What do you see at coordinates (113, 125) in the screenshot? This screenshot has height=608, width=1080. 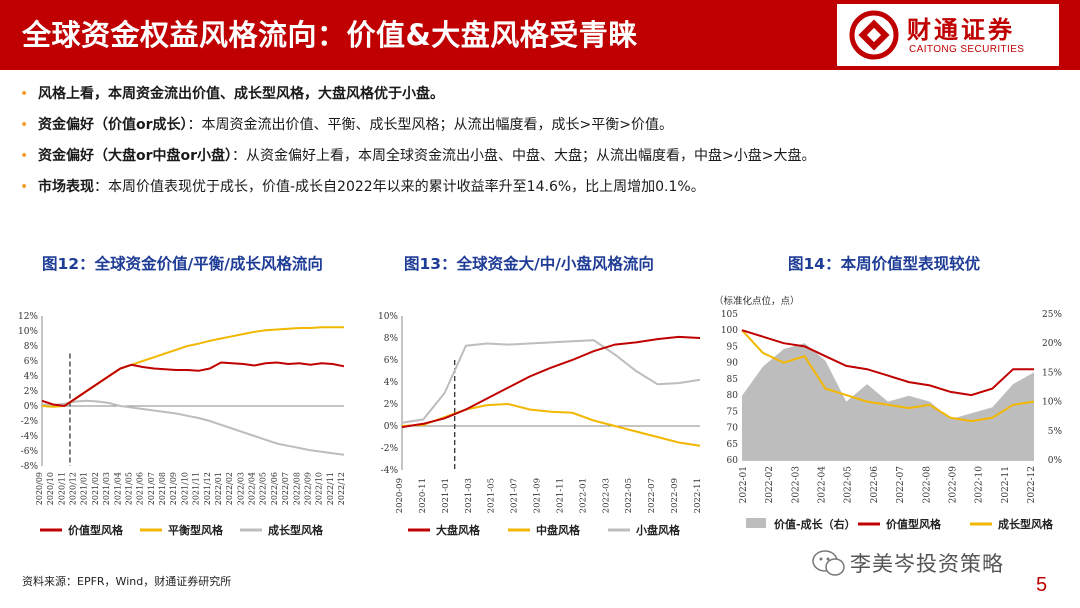 I see `bullet-bold: 资金偏好（价值or成长）` at bounding box center [113, 125].